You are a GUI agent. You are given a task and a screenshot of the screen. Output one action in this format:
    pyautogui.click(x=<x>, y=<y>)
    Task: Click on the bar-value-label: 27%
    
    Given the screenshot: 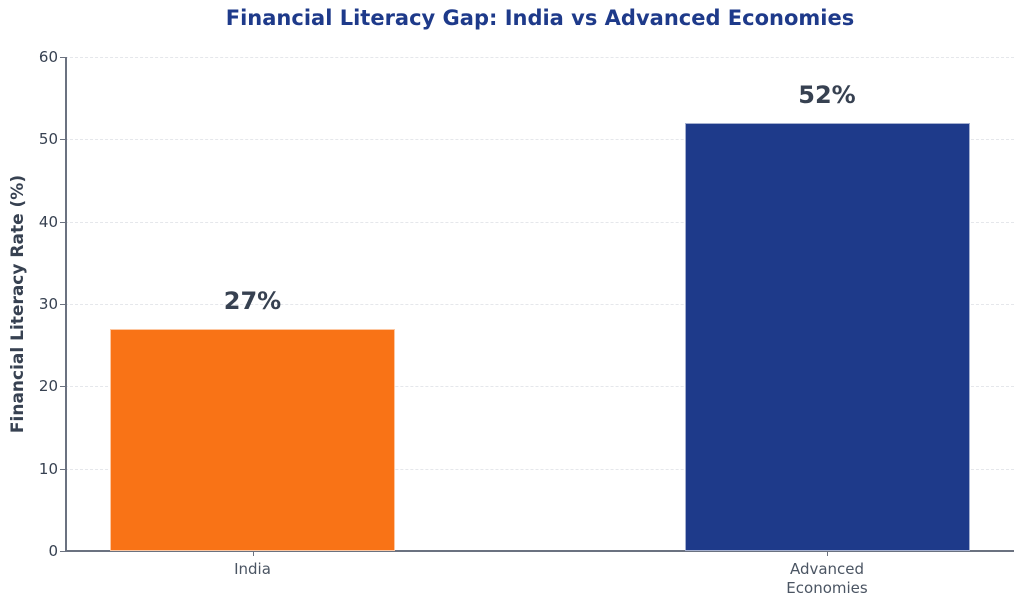 What is the action you would take?
    pyautogui.click(x=252, y=300)
    